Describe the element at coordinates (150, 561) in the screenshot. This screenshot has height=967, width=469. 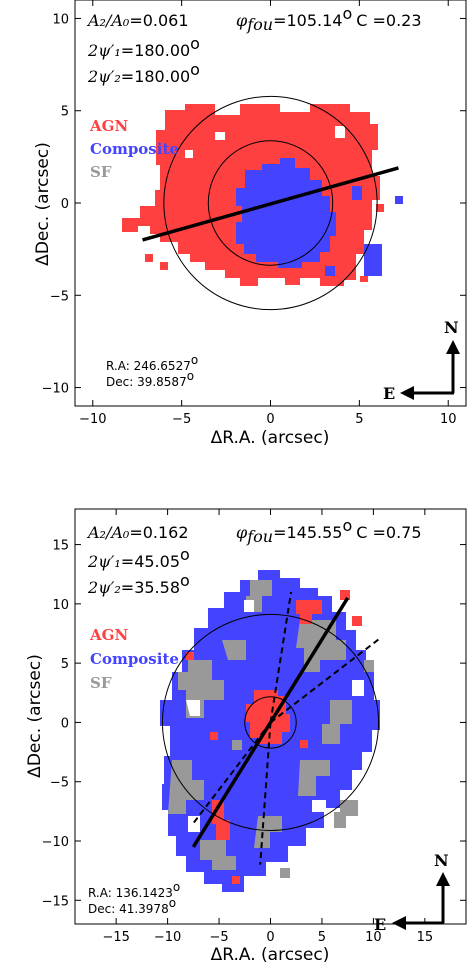
I see `psi1-value: =45.05` at that location.